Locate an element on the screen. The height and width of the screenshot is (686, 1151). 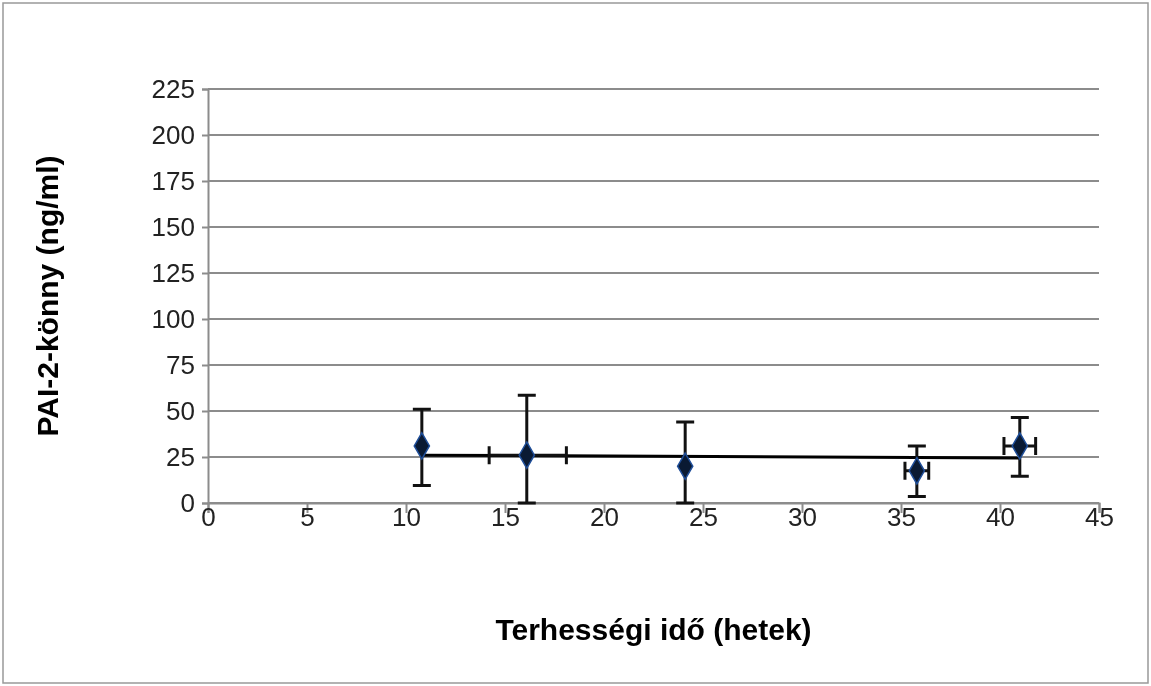
y-tick-label: 200 is located at coordinates (173, 134).